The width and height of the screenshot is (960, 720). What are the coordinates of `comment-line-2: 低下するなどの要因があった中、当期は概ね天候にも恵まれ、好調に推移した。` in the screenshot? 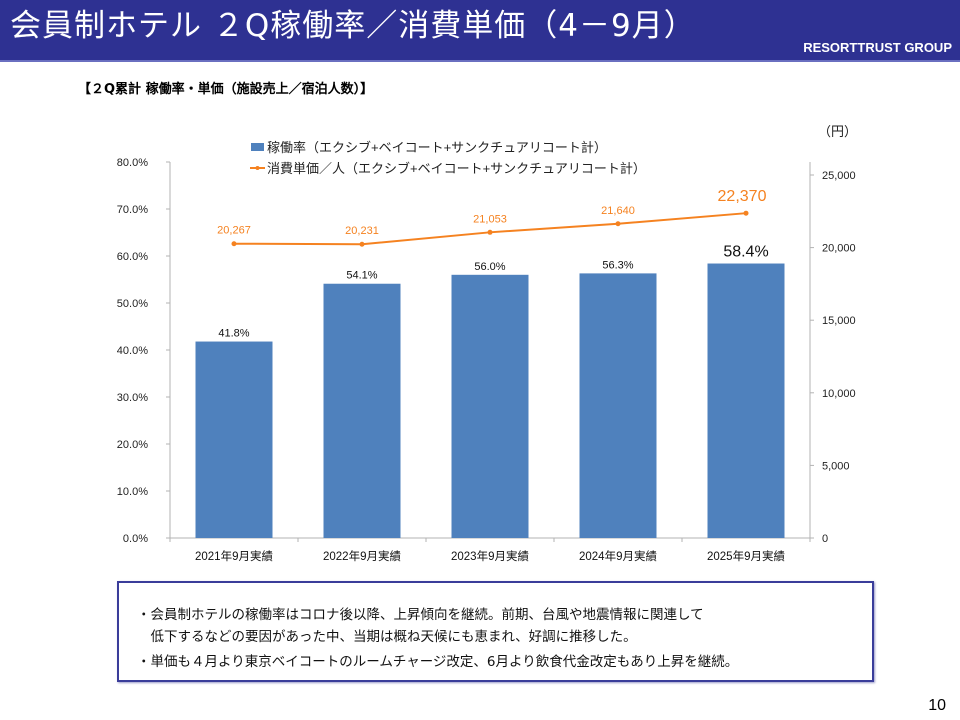 It's located at (387, 637).